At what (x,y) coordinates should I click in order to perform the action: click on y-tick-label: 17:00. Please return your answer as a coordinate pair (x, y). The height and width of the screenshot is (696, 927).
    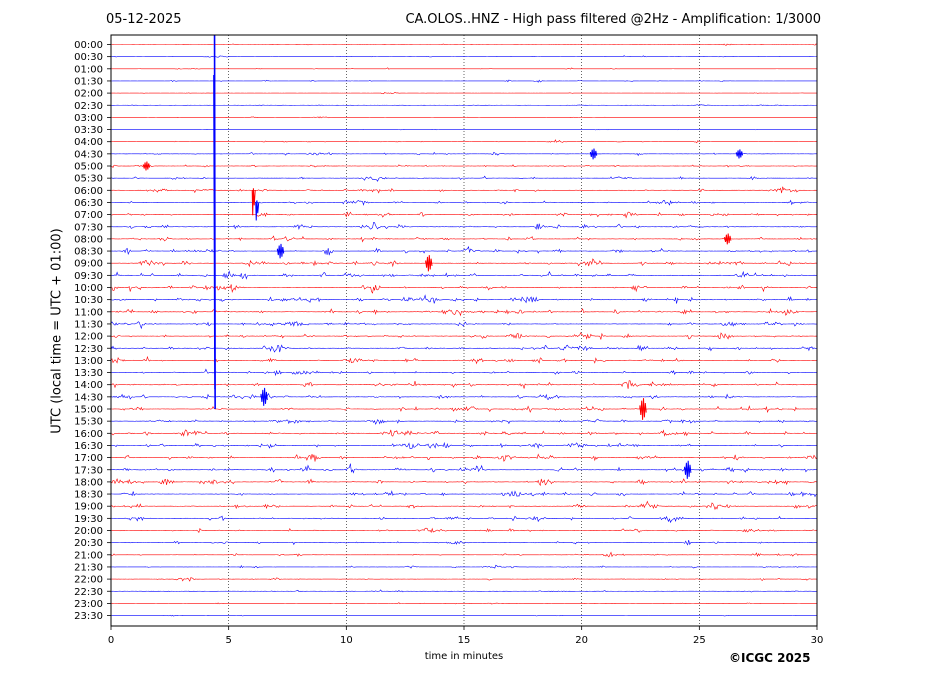
    Looking at the image, I should click on (88, 458).